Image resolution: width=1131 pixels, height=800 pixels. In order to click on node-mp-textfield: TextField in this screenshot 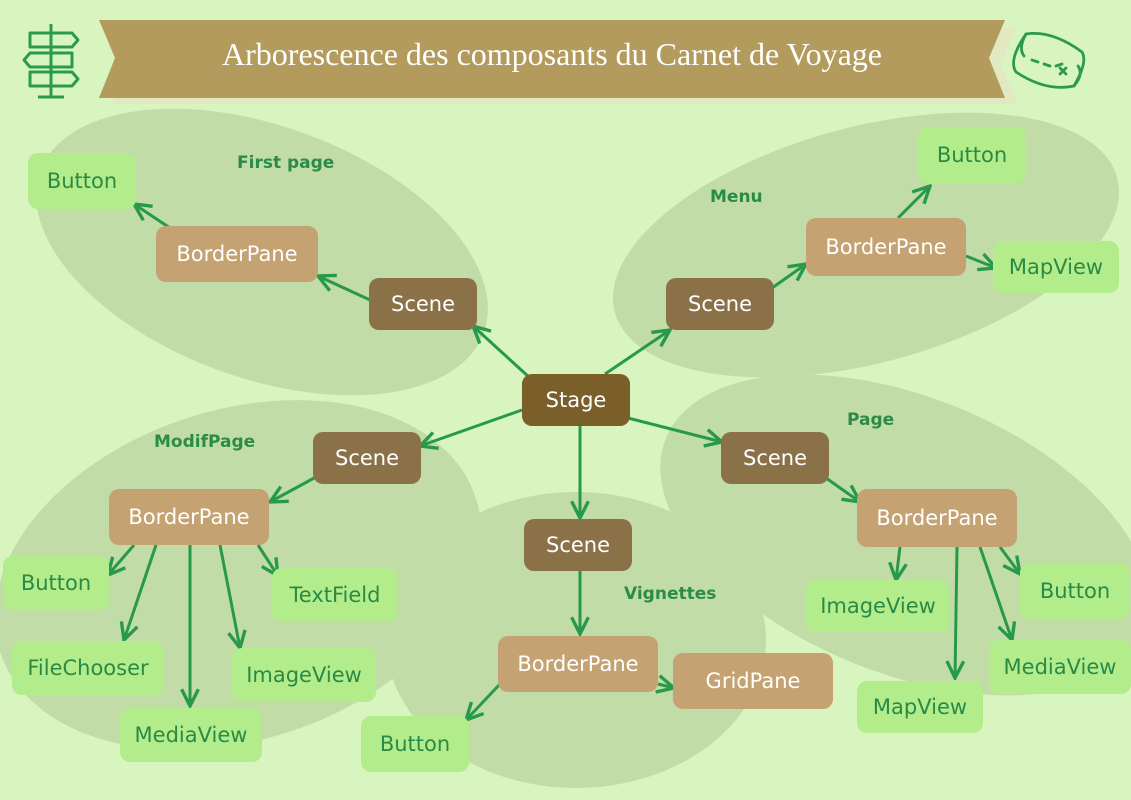, I will do `click(335, 595)`.